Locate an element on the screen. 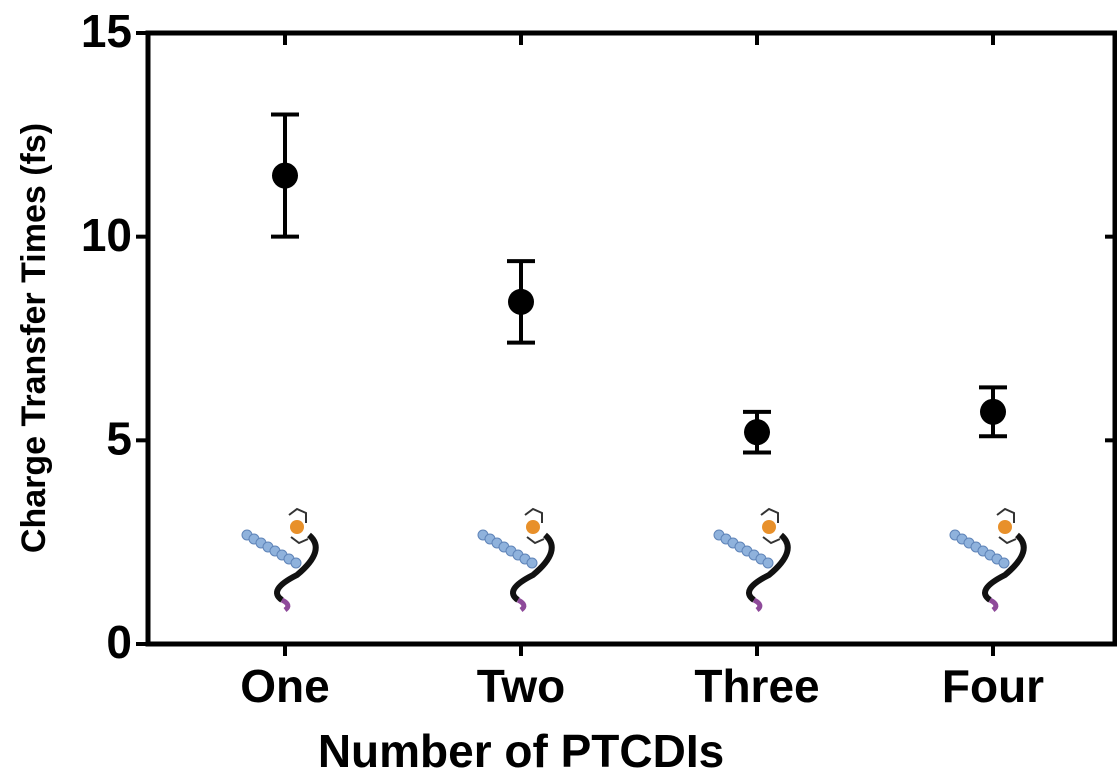 Image resolution: width=1117 pixels, height=784 pixels. x-tick-label: Three is located at coordinates (756, 686).